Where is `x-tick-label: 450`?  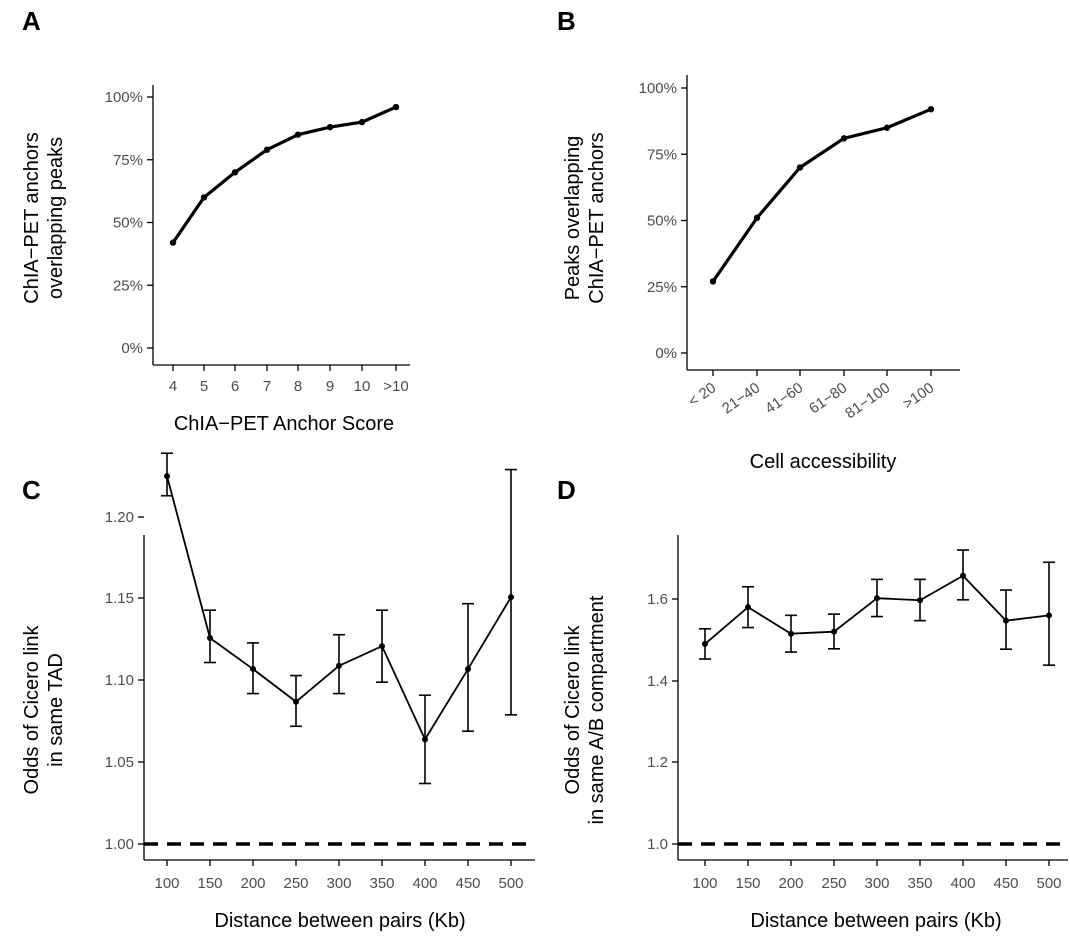 x-tick-label: 450 is located at coordinates (467, 883).